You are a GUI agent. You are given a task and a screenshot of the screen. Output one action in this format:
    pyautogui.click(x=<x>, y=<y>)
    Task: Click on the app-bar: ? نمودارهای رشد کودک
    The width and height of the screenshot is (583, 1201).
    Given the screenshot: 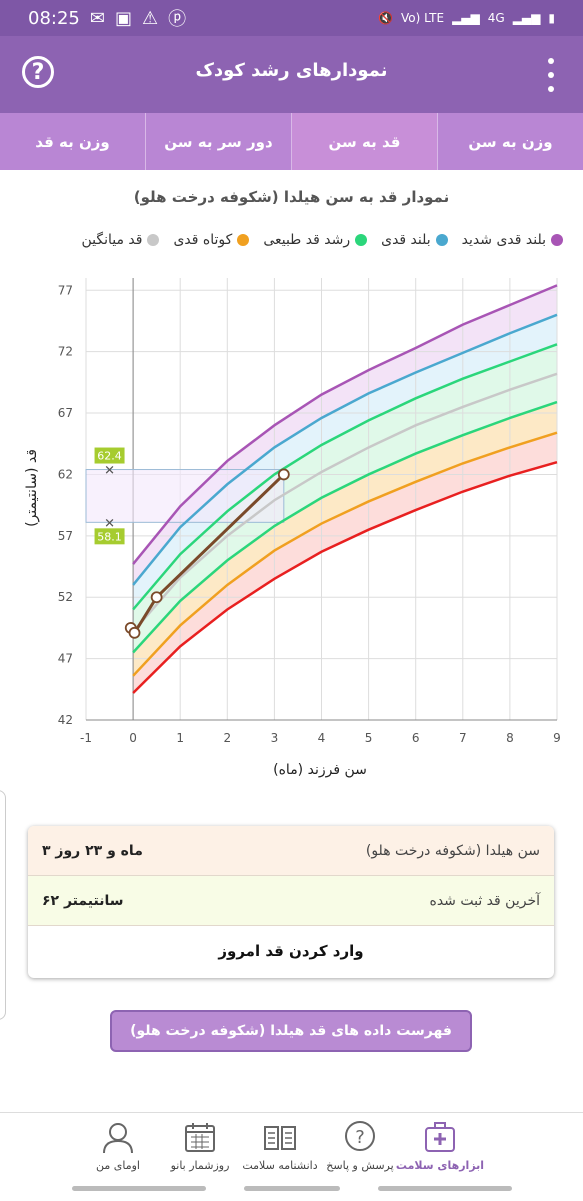 What is the action you would take?
    pyautogui.click(x=291, y=74)
    